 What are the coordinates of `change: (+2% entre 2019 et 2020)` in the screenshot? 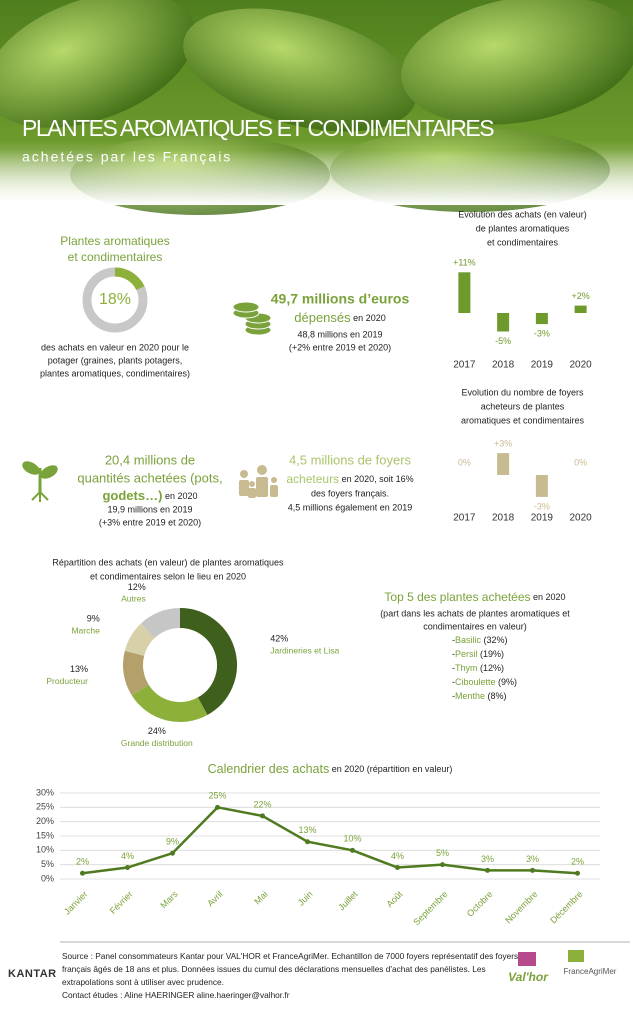 It's located at (340, 347).